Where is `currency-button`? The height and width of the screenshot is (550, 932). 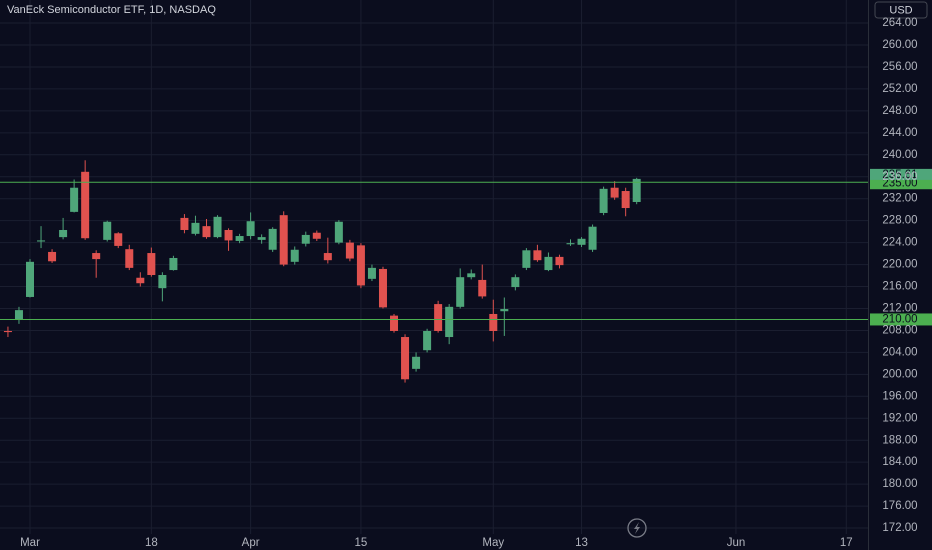 currency-button is located at coordinates (901, 10).